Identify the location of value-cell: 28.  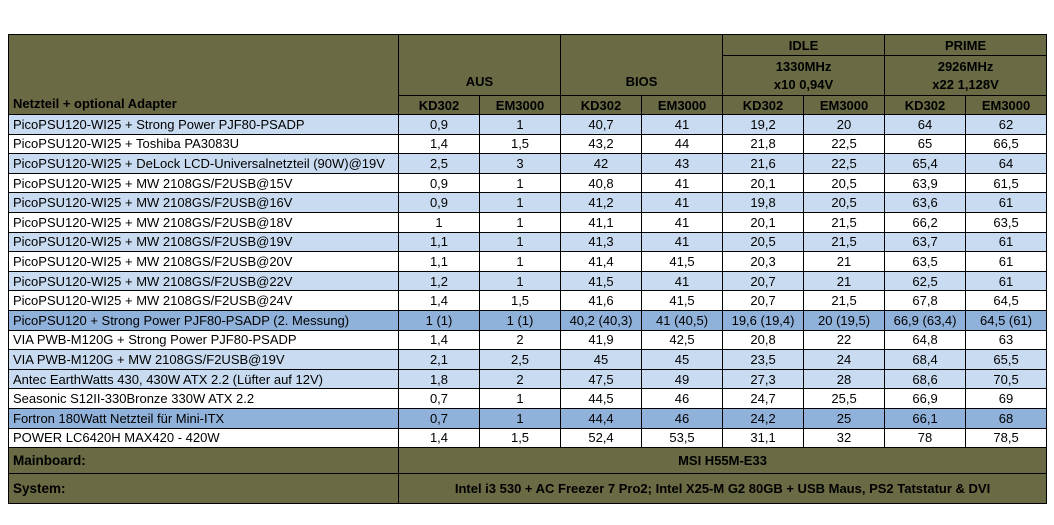
(844, 379).